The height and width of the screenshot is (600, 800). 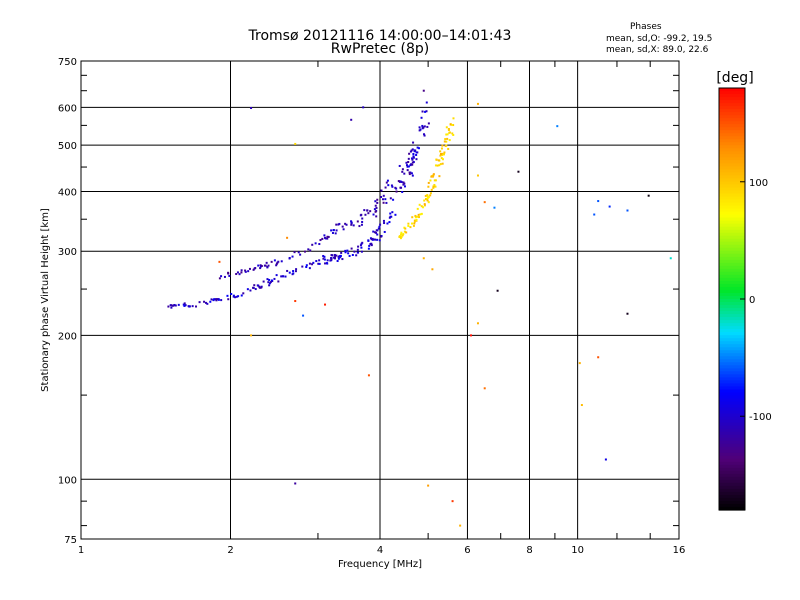 What do you see at coordinates (657, 50) in the screenshot?
I see `phase-stats-x: mean, sd,X: 89.0, 22.6` at bounding box center [657, 50].